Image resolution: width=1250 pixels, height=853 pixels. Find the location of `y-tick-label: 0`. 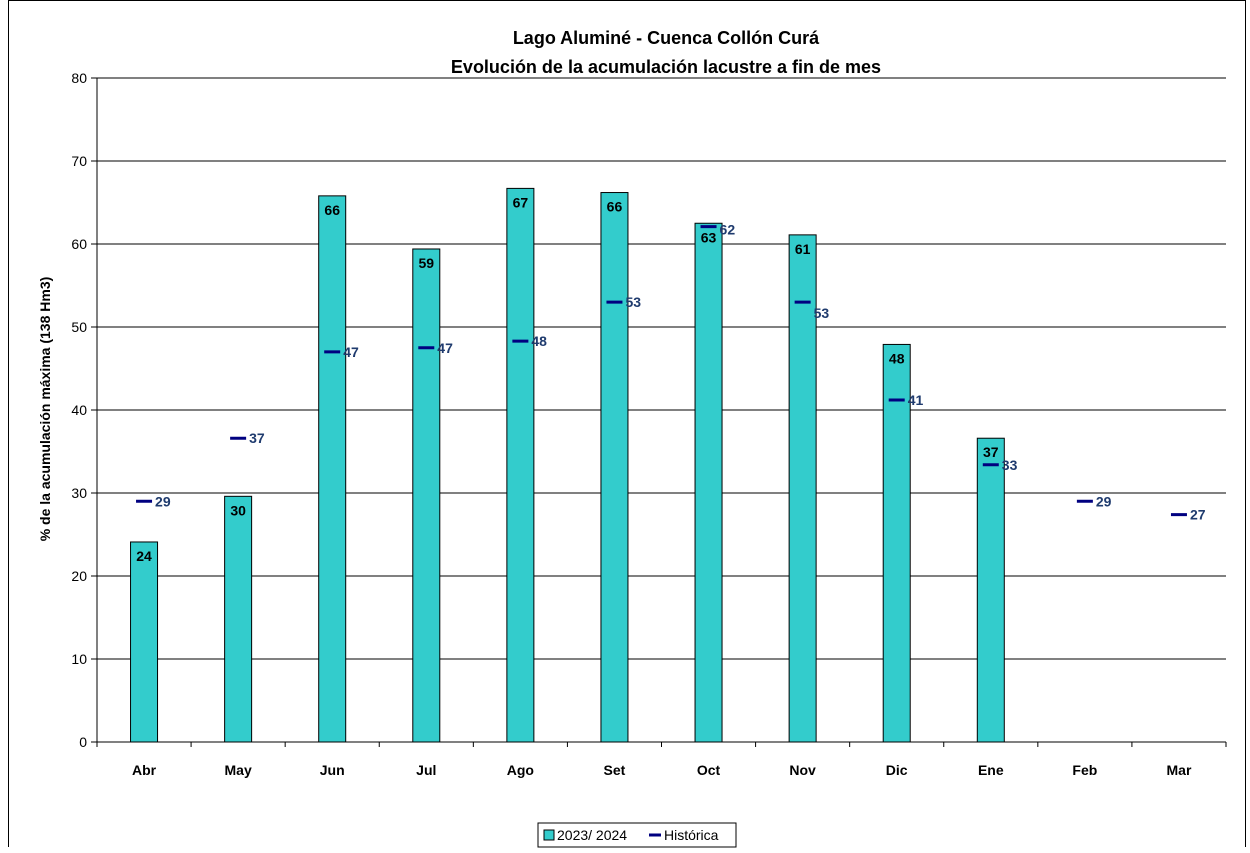

y-tick-label: 0 is located at coordinates (83, 742).